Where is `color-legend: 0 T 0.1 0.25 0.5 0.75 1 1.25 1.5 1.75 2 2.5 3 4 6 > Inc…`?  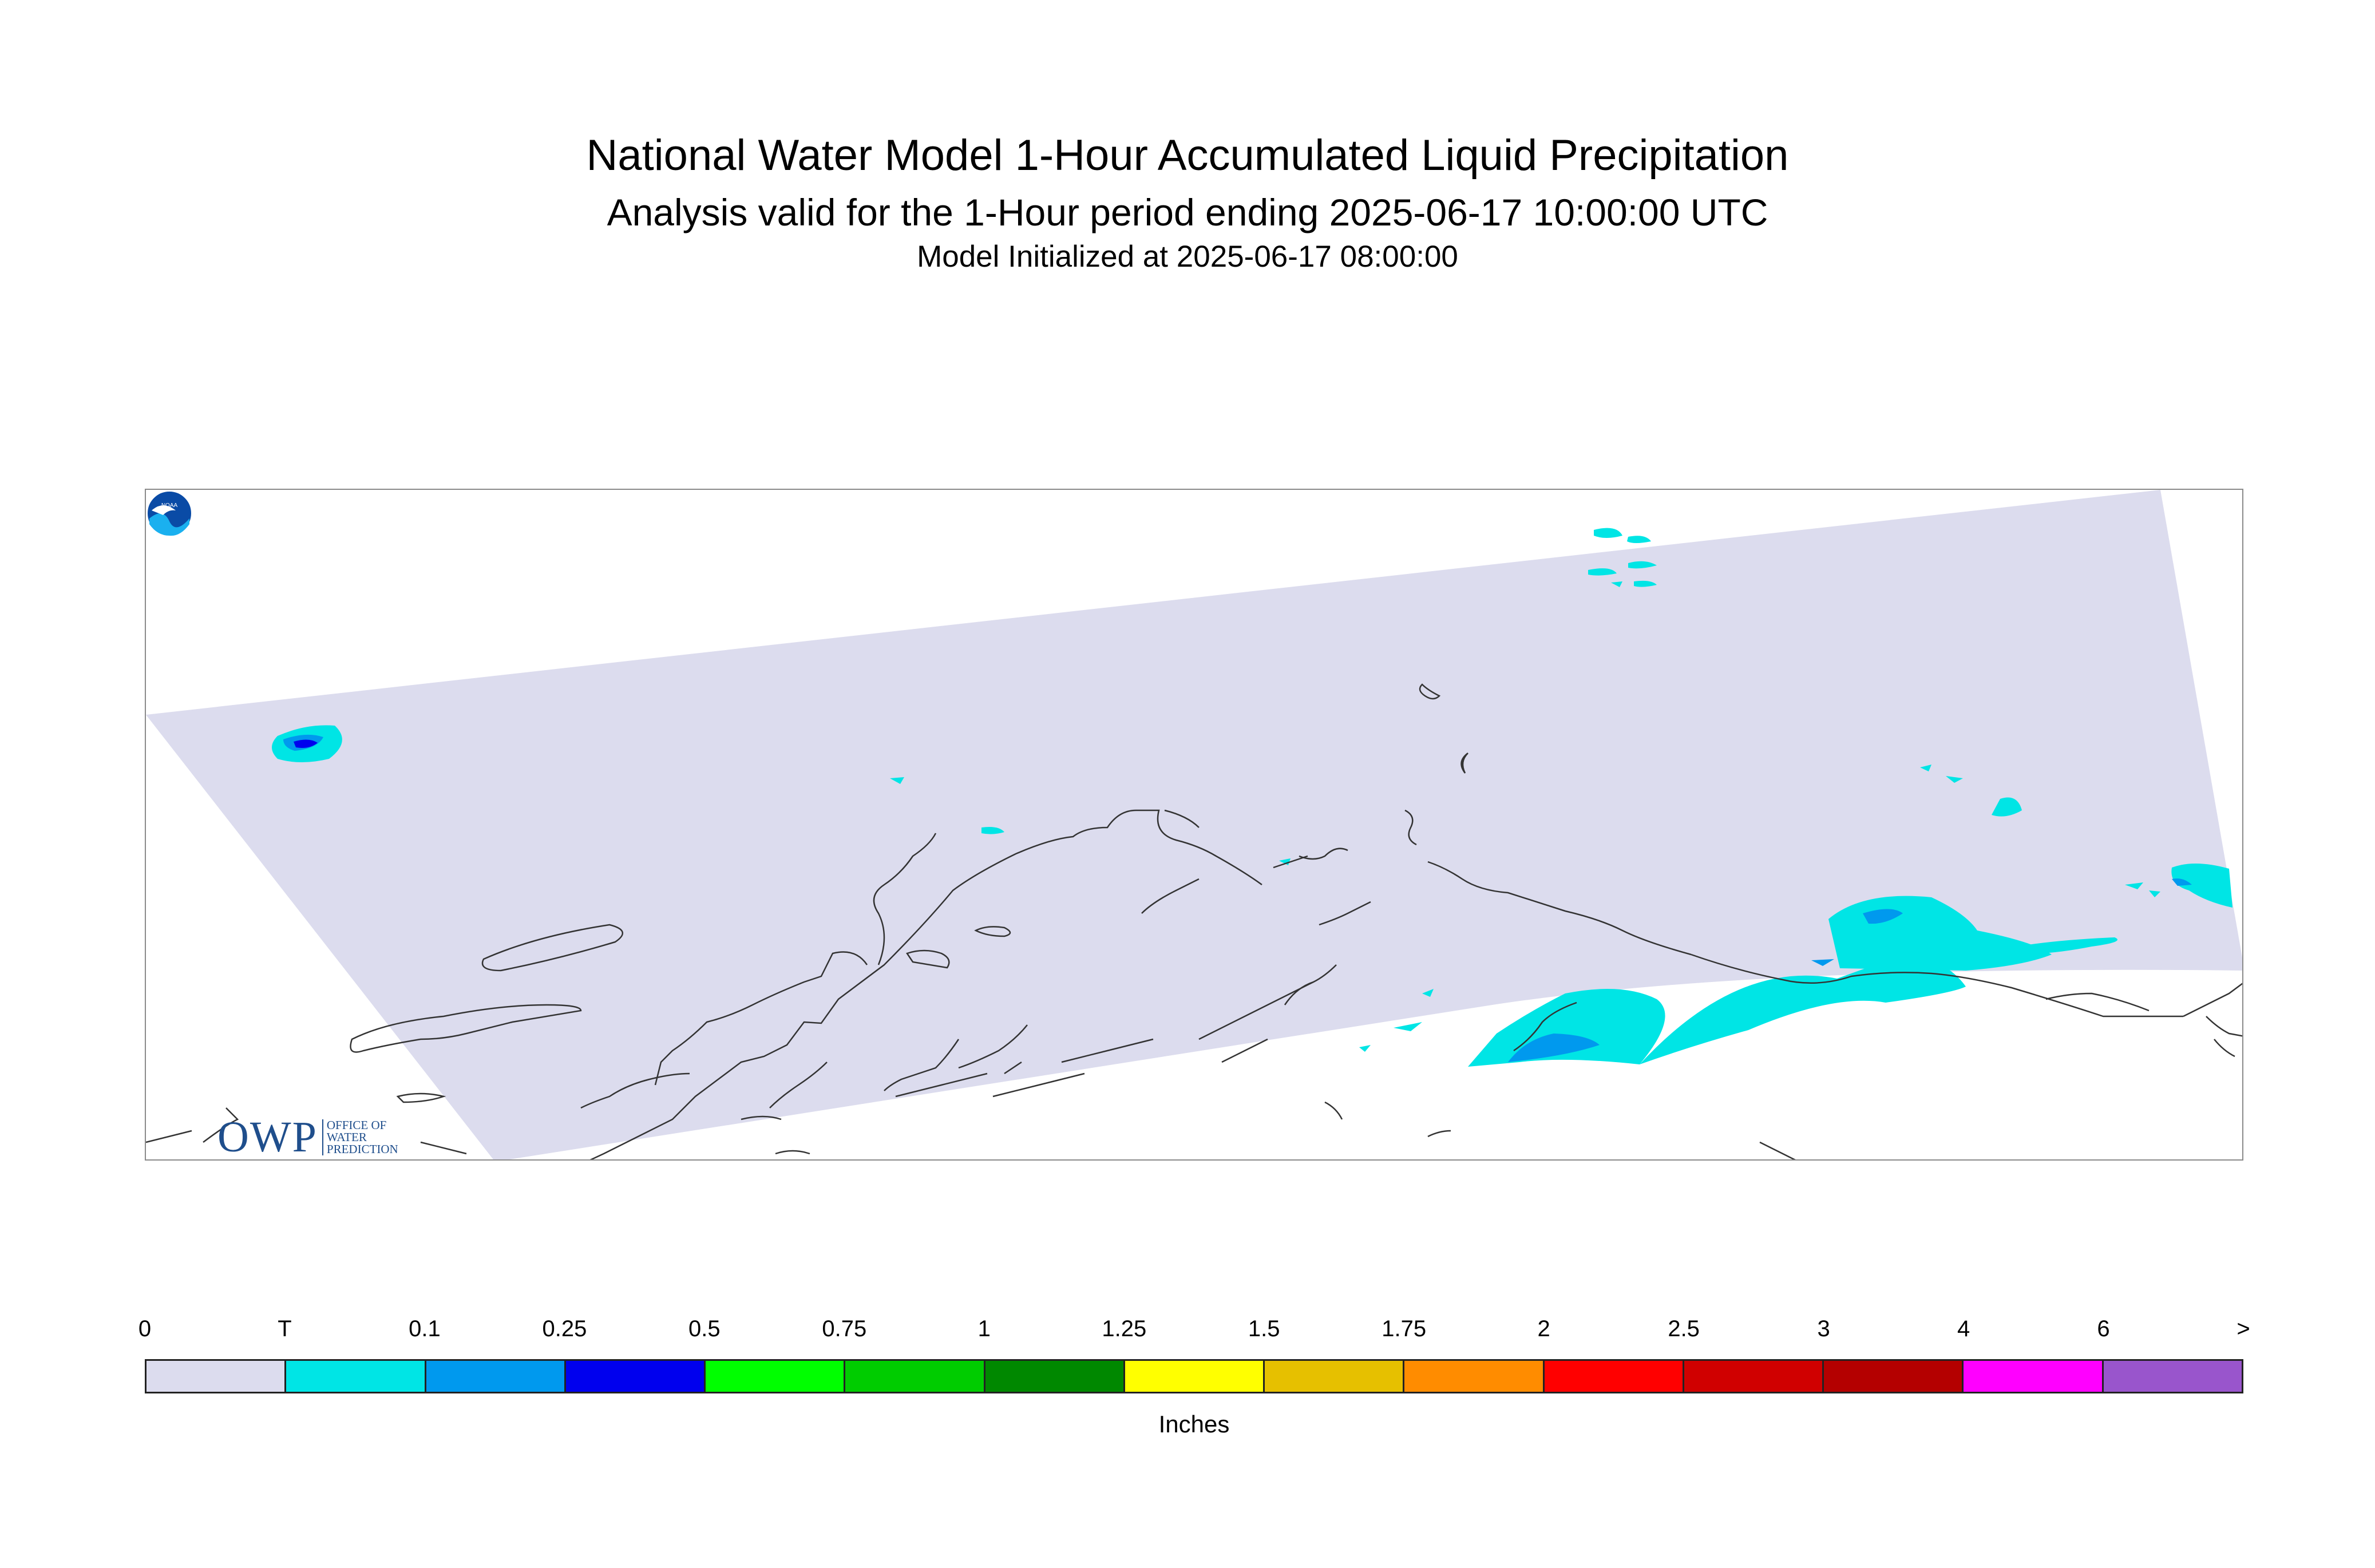
color-legend: 0 T 0.1 0.25 0.5 0.75 1 1.25 1.5 1.75 2 2.5 3 4 6 > Inc… is located at coordinates (1194, 1377).